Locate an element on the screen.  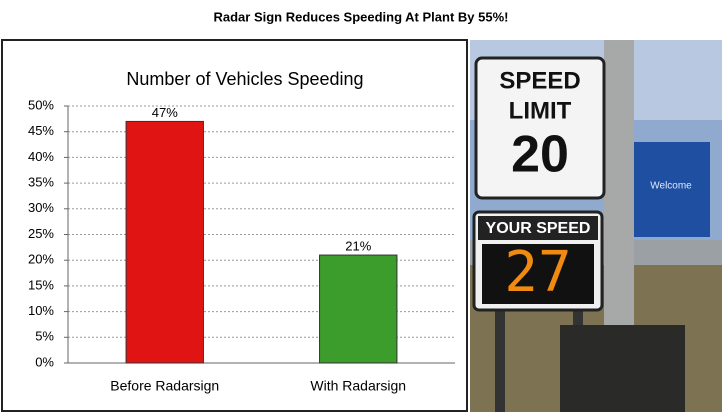
y-tick-label: 45% is located at coordinates (41, 130).